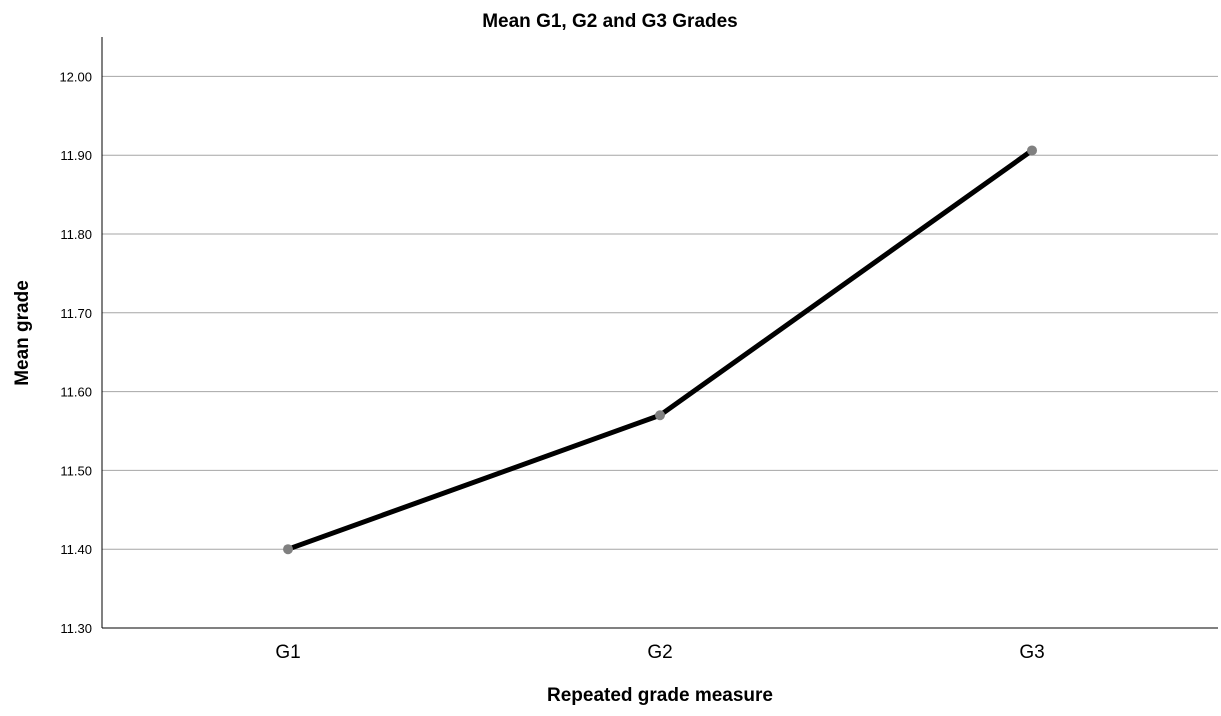  What do you see at coordinates (76, 392) in the screenshot?
I see `y-tick-label: 11.60` at bounding box center [76, 392].